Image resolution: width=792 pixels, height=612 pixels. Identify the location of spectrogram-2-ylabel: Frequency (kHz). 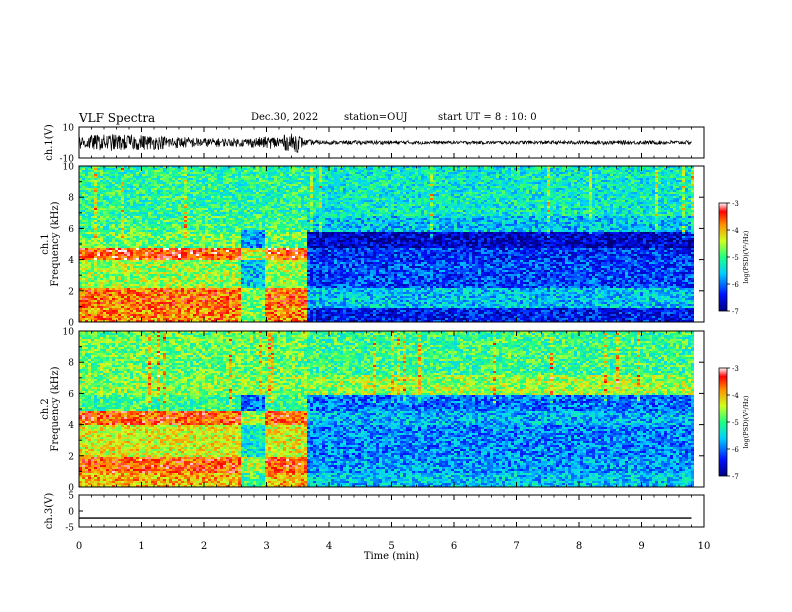
(55, 408).